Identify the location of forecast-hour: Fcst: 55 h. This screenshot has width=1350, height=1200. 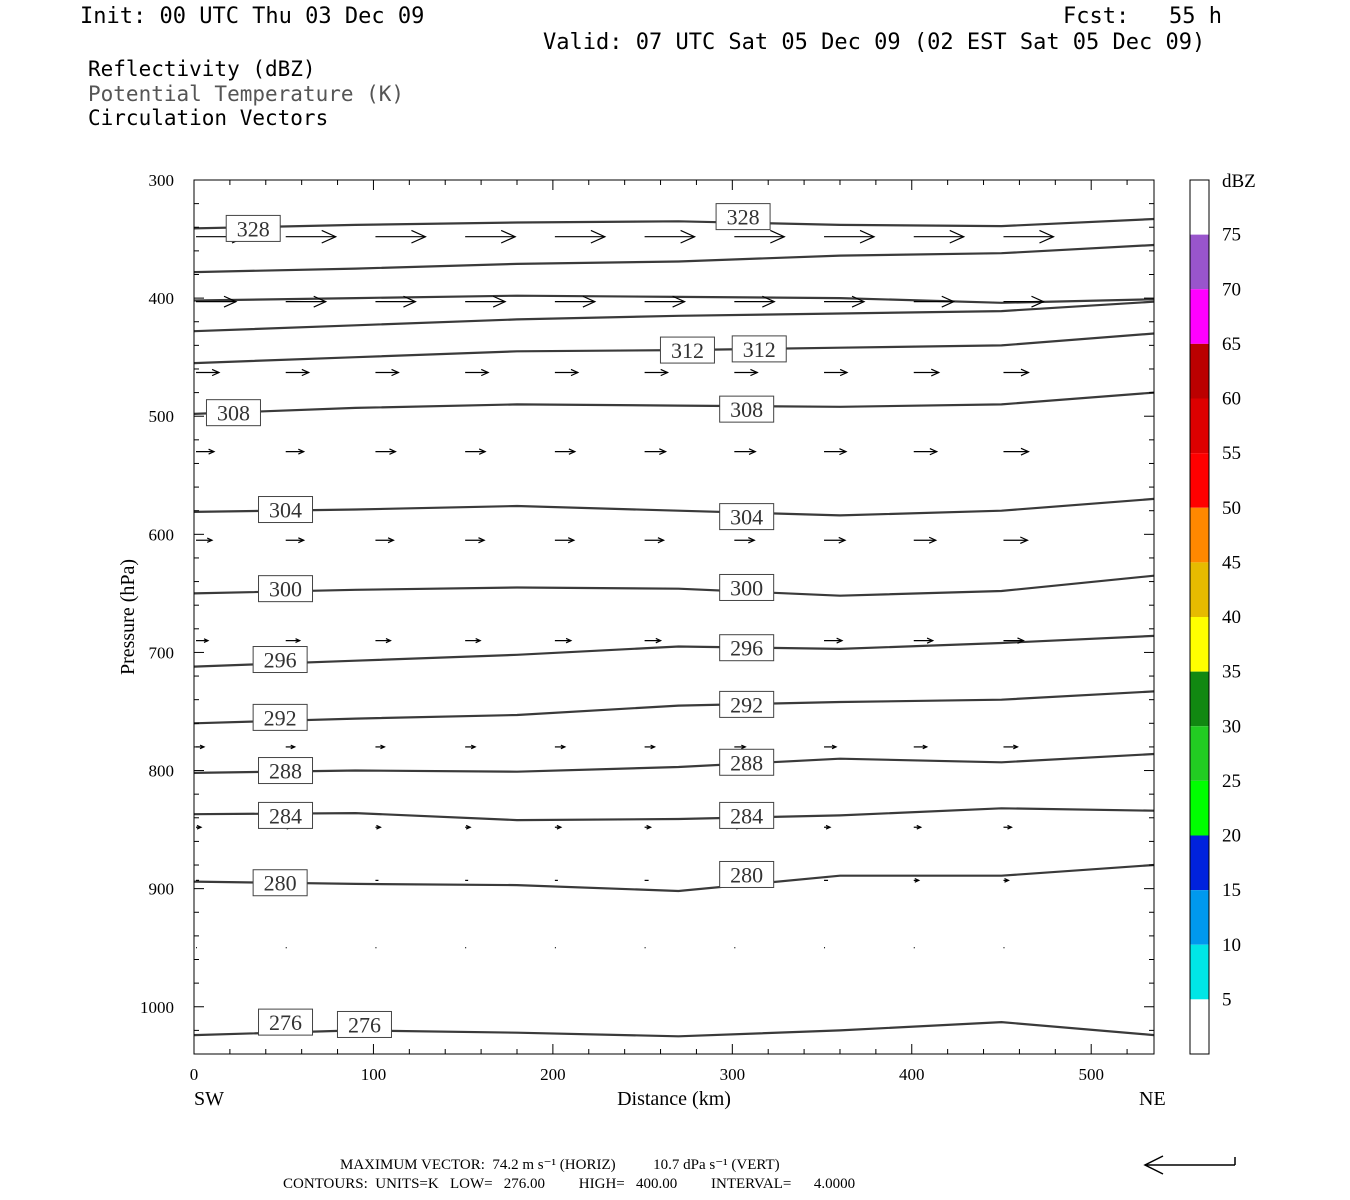
(1142, 16).